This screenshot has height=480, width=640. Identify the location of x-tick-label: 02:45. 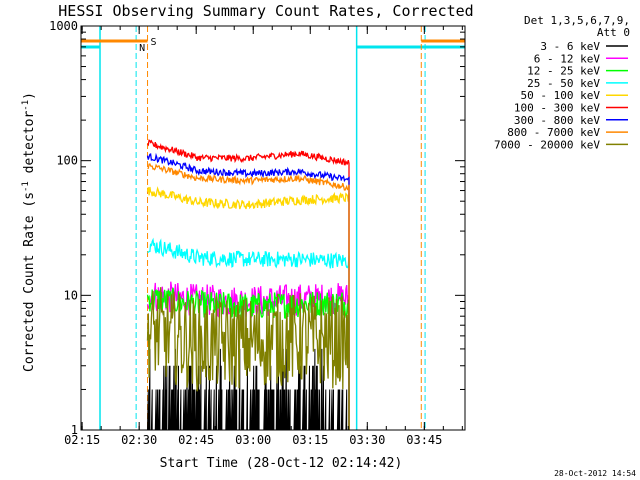
(196, 440).